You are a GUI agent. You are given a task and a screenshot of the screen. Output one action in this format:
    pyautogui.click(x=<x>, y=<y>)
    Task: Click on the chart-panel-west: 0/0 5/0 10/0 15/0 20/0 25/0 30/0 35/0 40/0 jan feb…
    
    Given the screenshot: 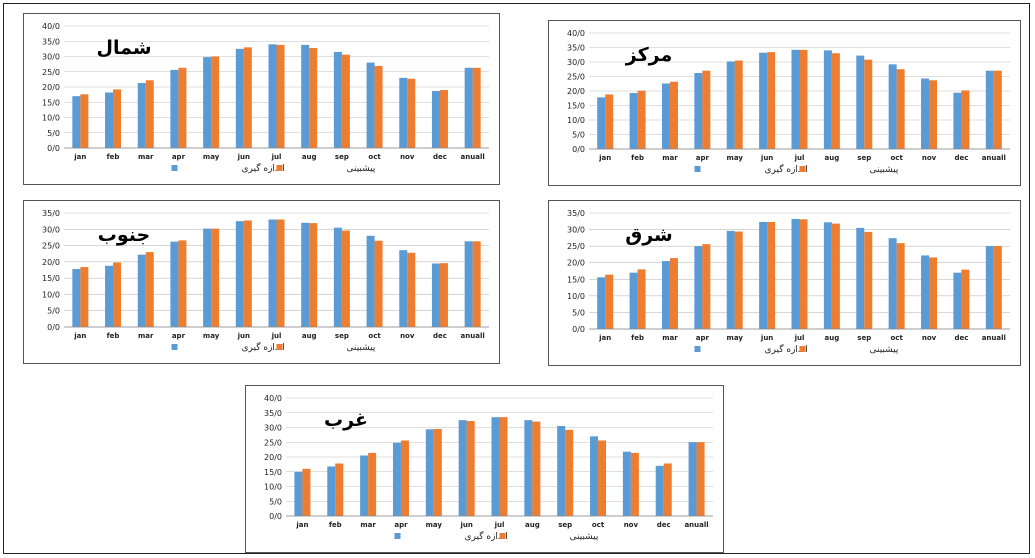 What is the action you would take?
    pyautogui.click(x=484, y=469)
    